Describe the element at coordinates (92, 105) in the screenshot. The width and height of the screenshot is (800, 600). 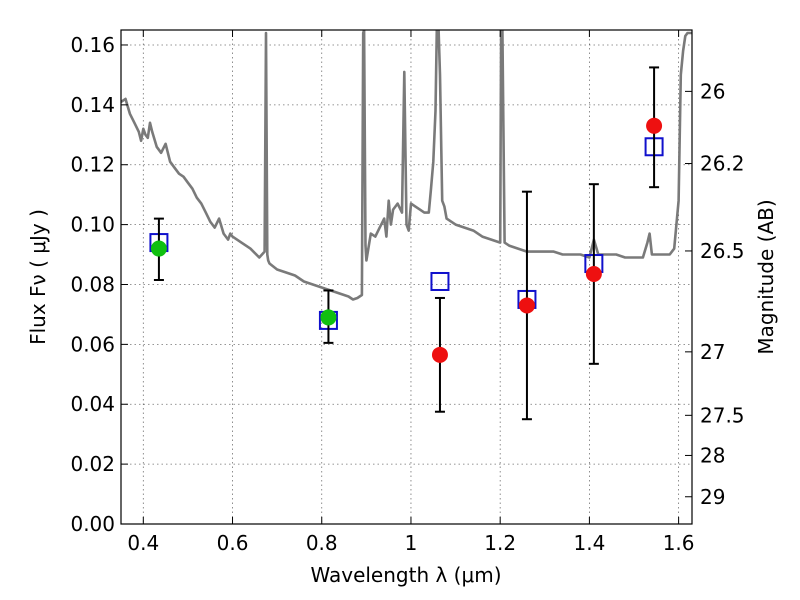
I see `y-tick-label: 0.14` at that location.